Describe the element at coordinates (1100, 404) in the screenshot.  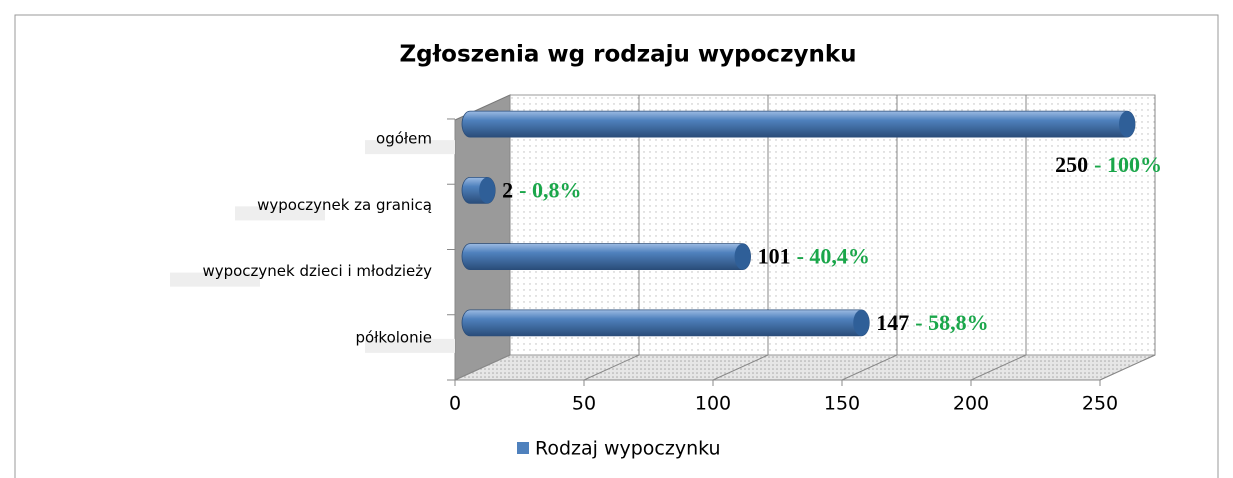
I see `x-tick-label: 250` at that location.